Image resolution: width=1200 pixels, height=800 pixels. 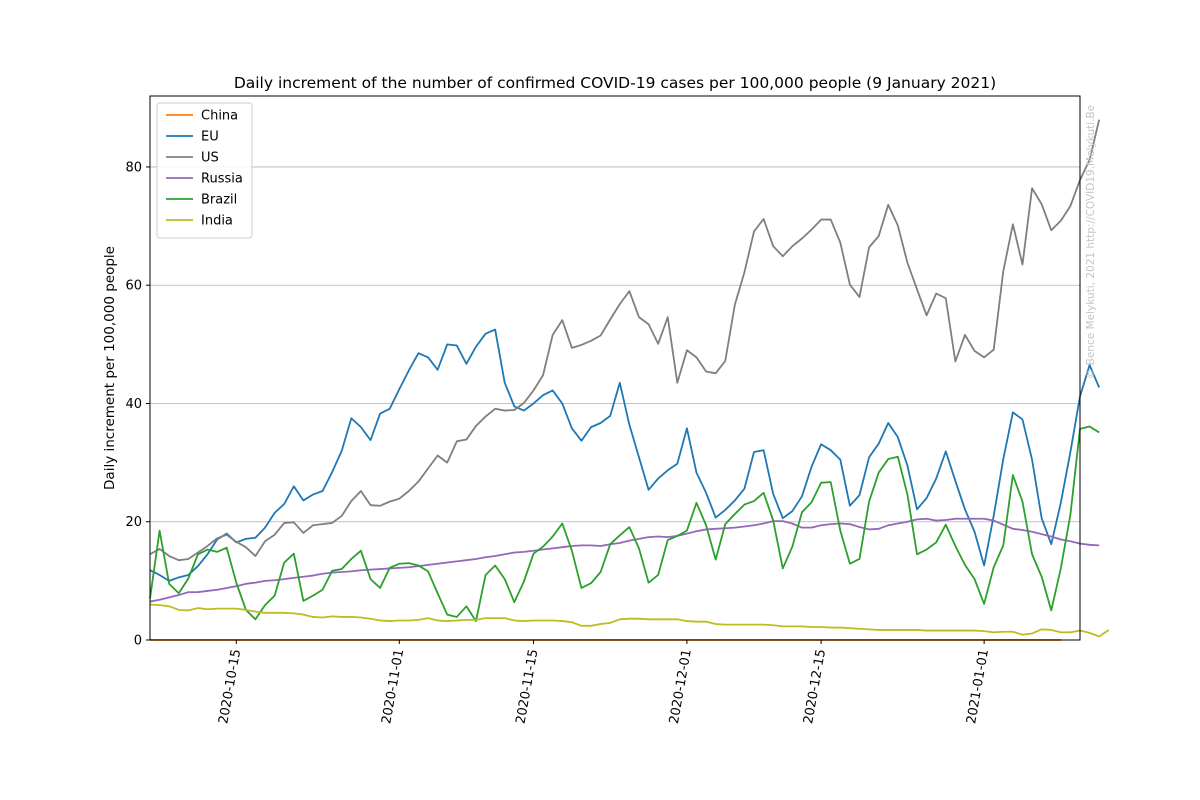 What do you see at coordinates (133, 167) in the screenshot?
I see `y-tick-label: 80` at bounding box center [133, 167].